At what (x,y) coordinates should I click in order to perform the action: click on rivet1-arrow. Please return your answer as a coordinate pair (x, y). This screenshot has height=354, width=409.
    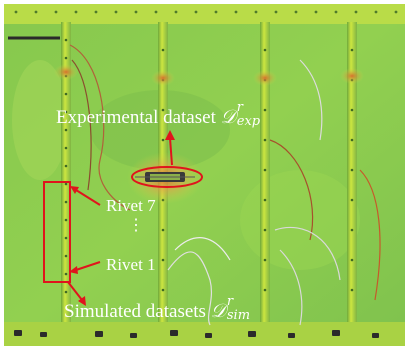
    Looking at the image, I should click on (88, 266).